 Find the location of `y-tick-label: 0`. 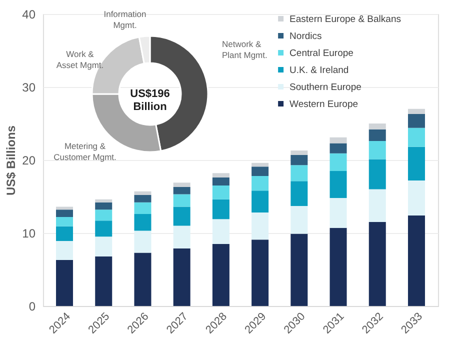

y-tick-label: 0 is located at coordinates (32, 307).